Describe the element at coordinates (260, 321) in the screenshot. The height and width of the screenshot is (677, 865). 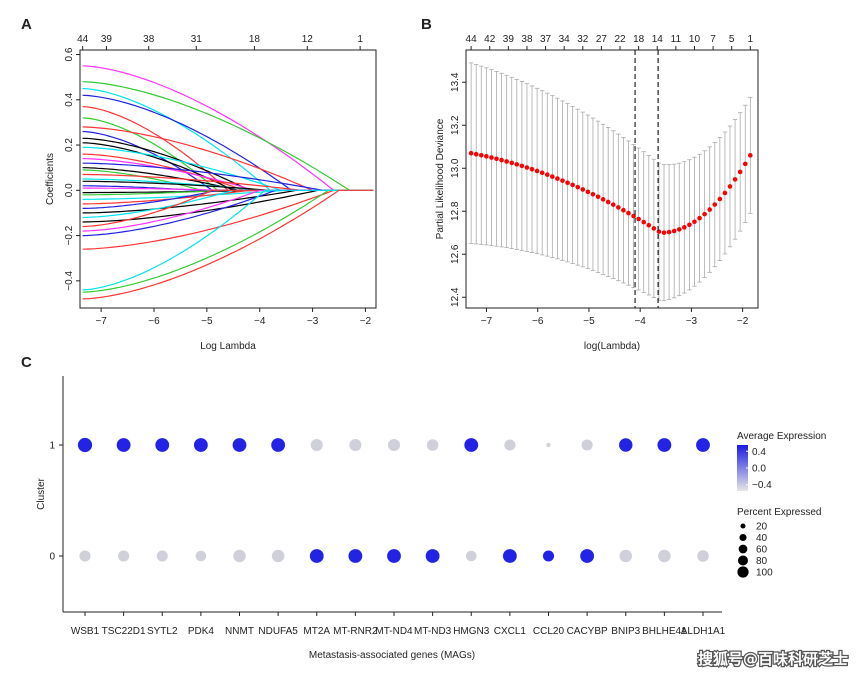
I see `a-xtick-label-3: −4` at that location.